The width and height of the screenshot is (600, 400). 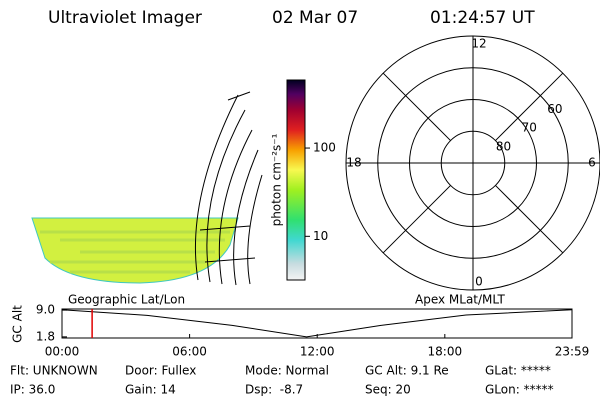 What do you see at coordinates (324, 148) in the screenshot?
I see `colorbar-tick-label: 100` at bounding box center [324, 148].